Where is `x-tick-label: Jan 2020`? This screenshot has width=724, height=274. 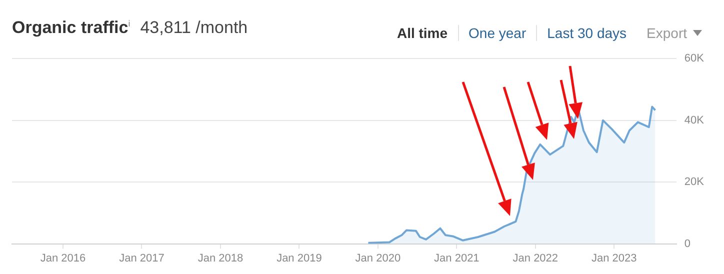
x-tick-label: Jan 2020 is located at coordinates (378, 258).